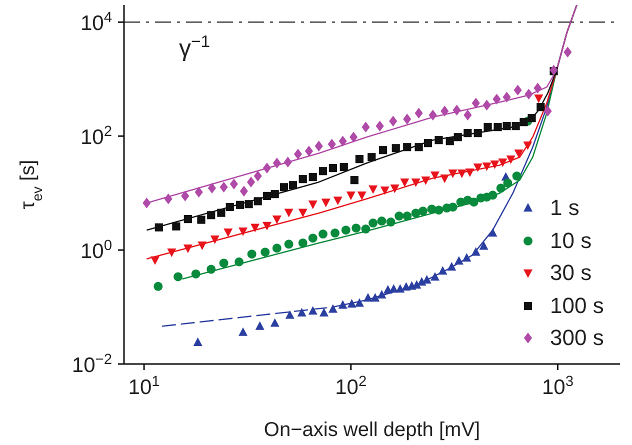 This screenshot has height=445, width=632. I want to click on y-tick-label: 10$^{2}$, so click(96, 137).